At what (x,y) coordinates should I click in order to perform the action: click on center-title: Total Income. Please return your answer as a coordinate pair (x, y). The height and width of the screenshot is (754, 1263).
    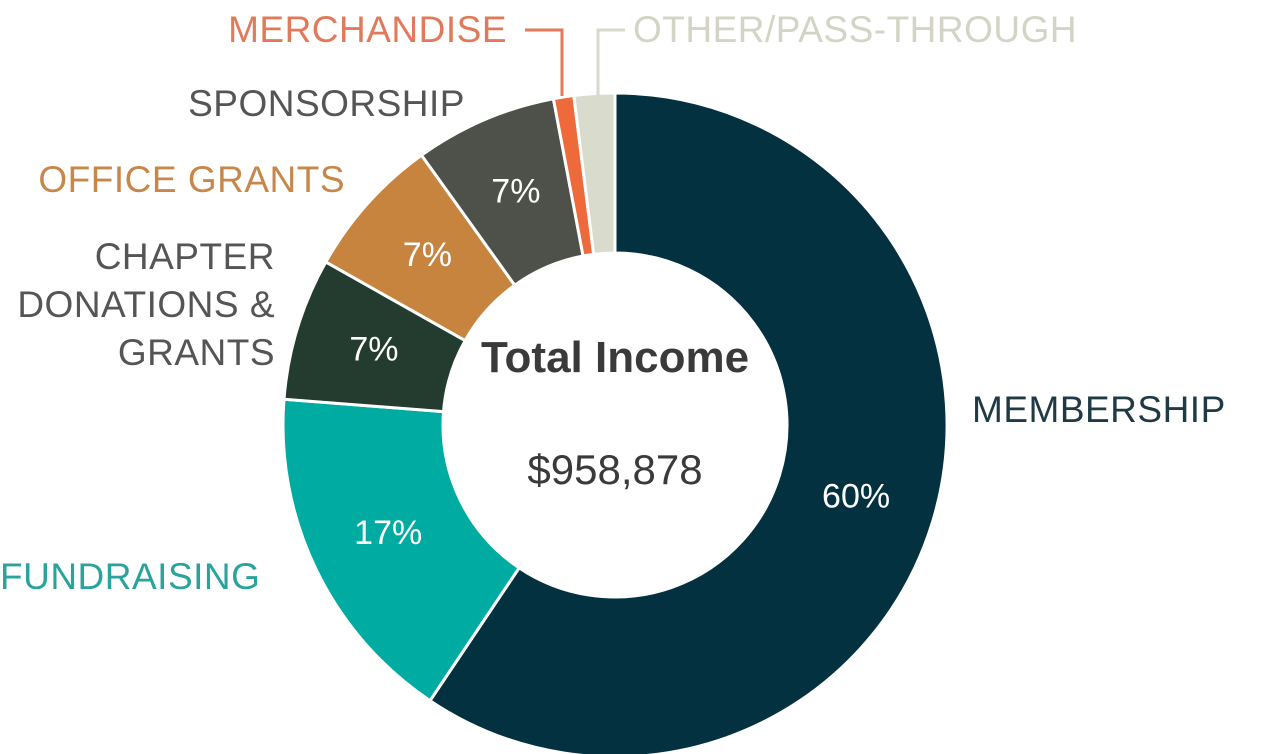
    Looking at the image, I should click on (615, 357).